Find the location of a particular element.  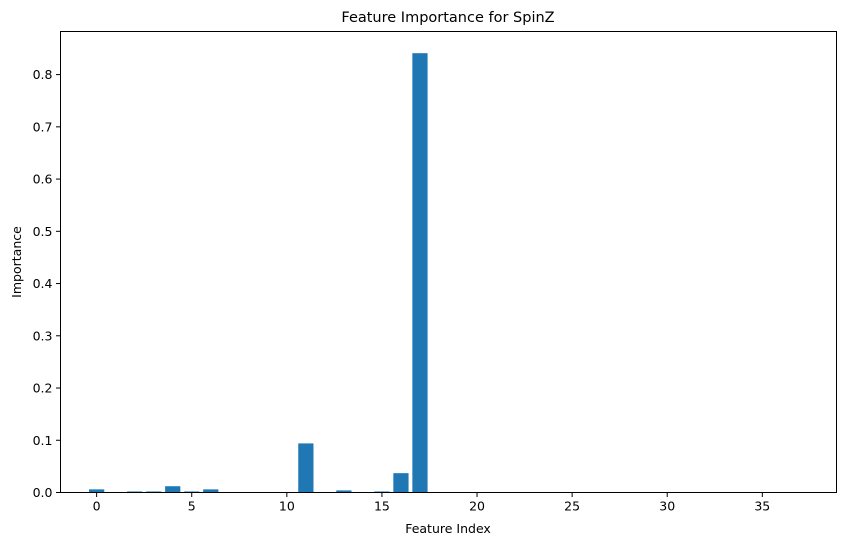

y-tick-label: 0.3 is located at coordinates (43, 335).